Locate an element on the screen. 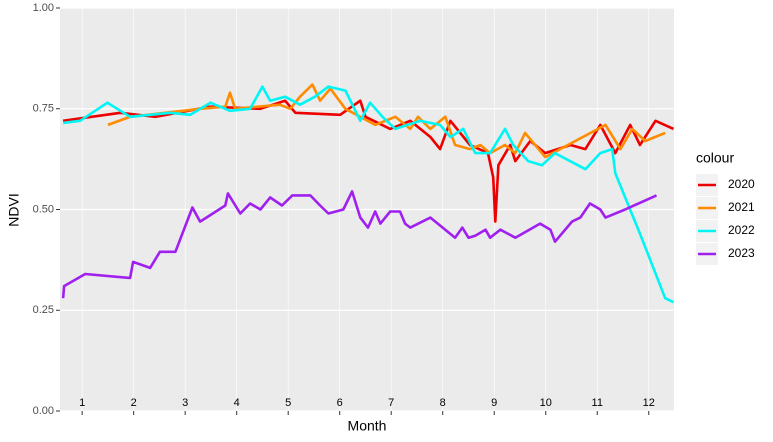  y-tick-label: 0.75 is located at coordinates (43, 109).